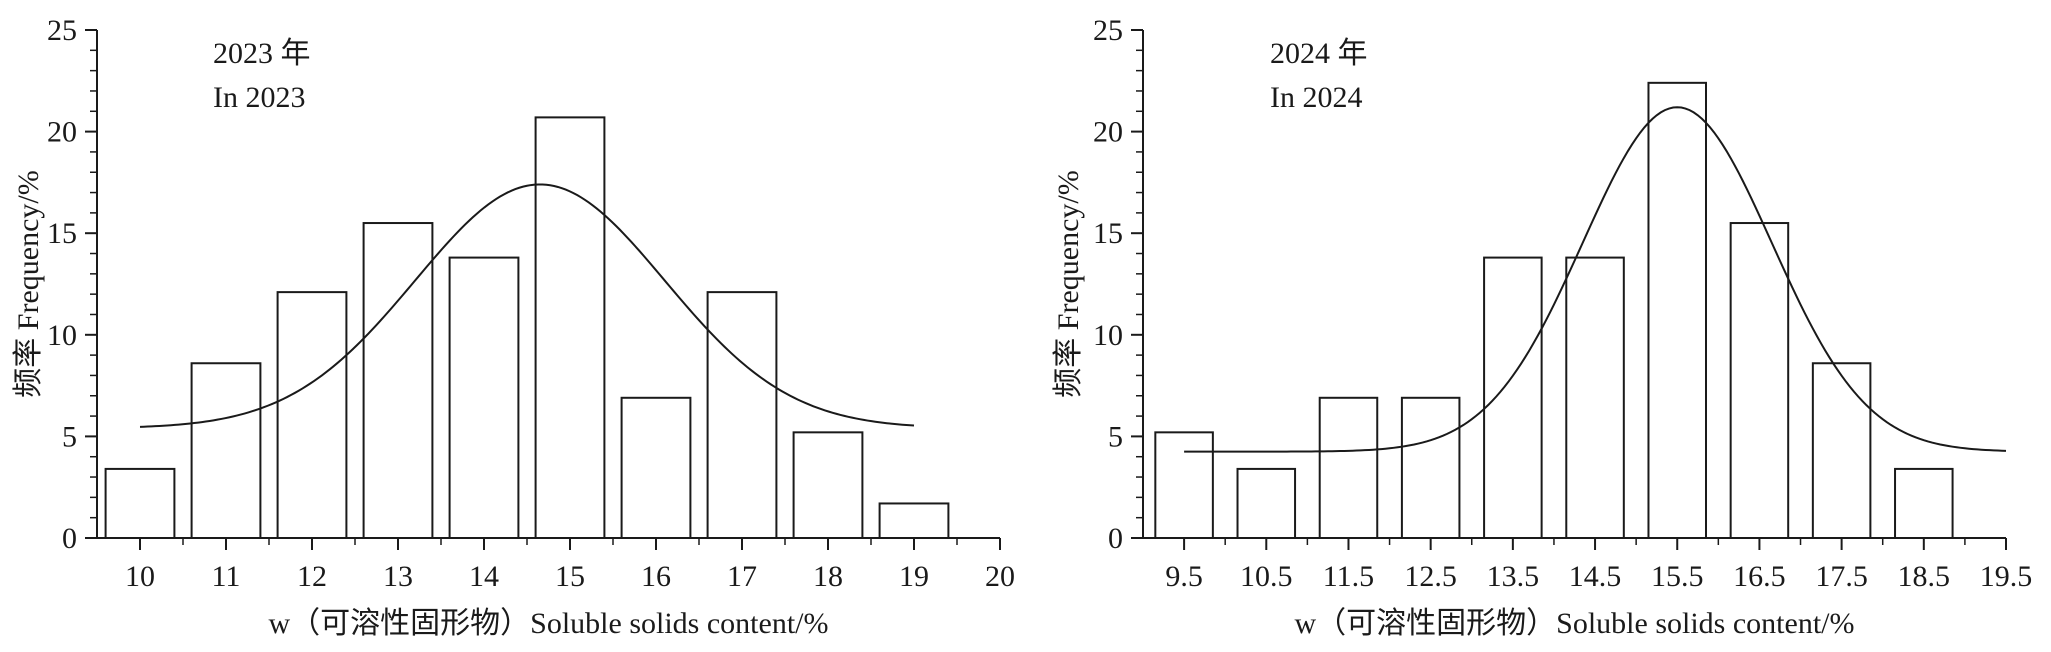 The image size is (2051, 652). What do you see at coordinates (1348, 467) in the screenshot?
I see `bar-11.5` at bounding box center [1348, 467].